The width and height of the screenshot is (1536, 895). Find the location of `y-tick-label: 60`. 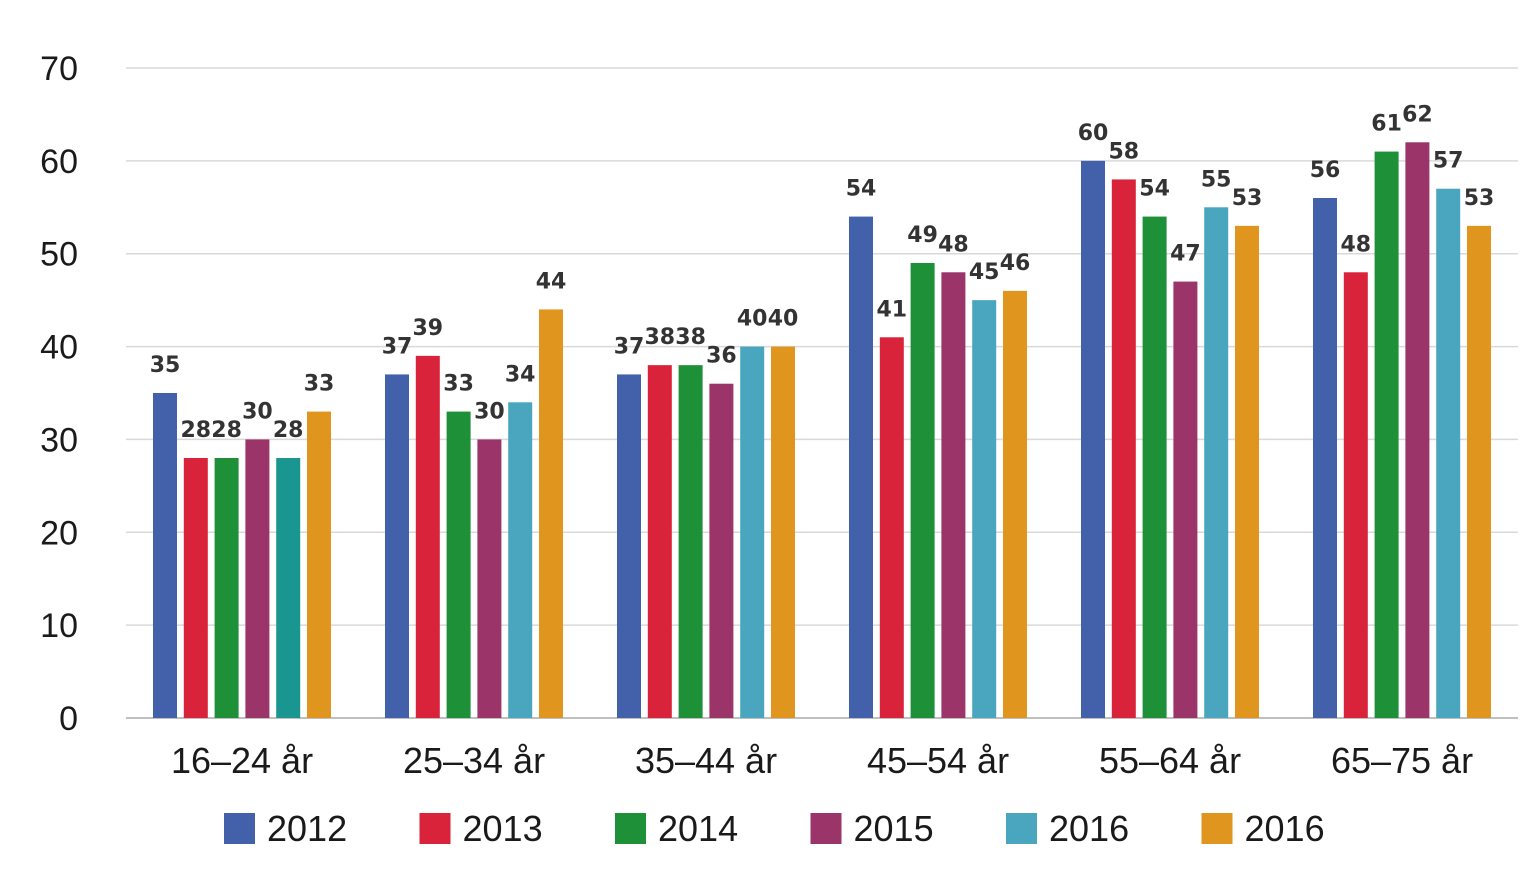

y-tick-label: 60 is located at coordinates (59, 162).